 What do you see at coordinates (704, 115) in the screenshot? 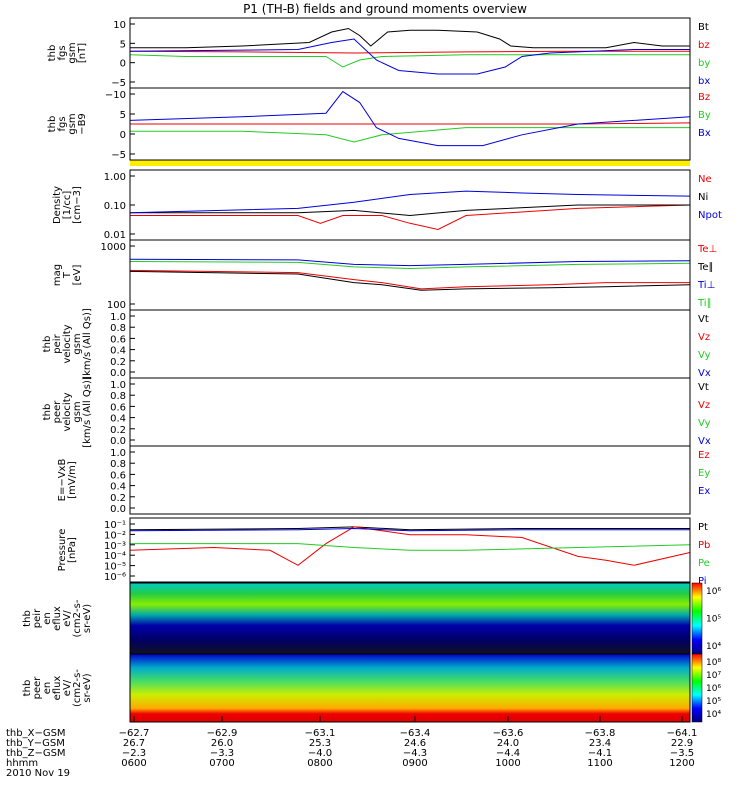
I see `legend-by: By` at bounding box center [704, 115].